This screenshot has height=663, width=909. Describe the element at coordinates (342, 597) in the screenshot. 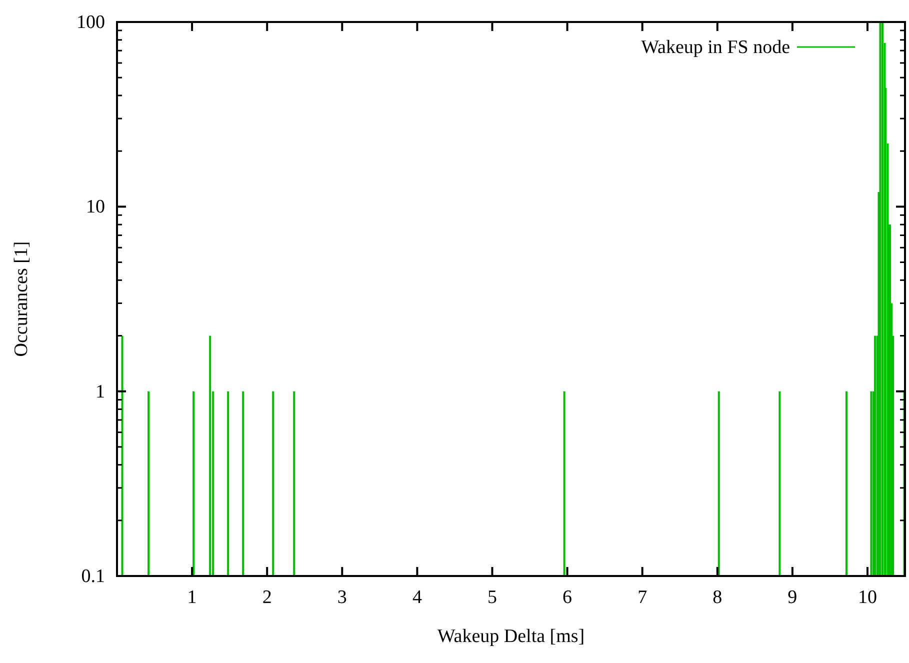

I see `x-tick-label: 3` at that location.